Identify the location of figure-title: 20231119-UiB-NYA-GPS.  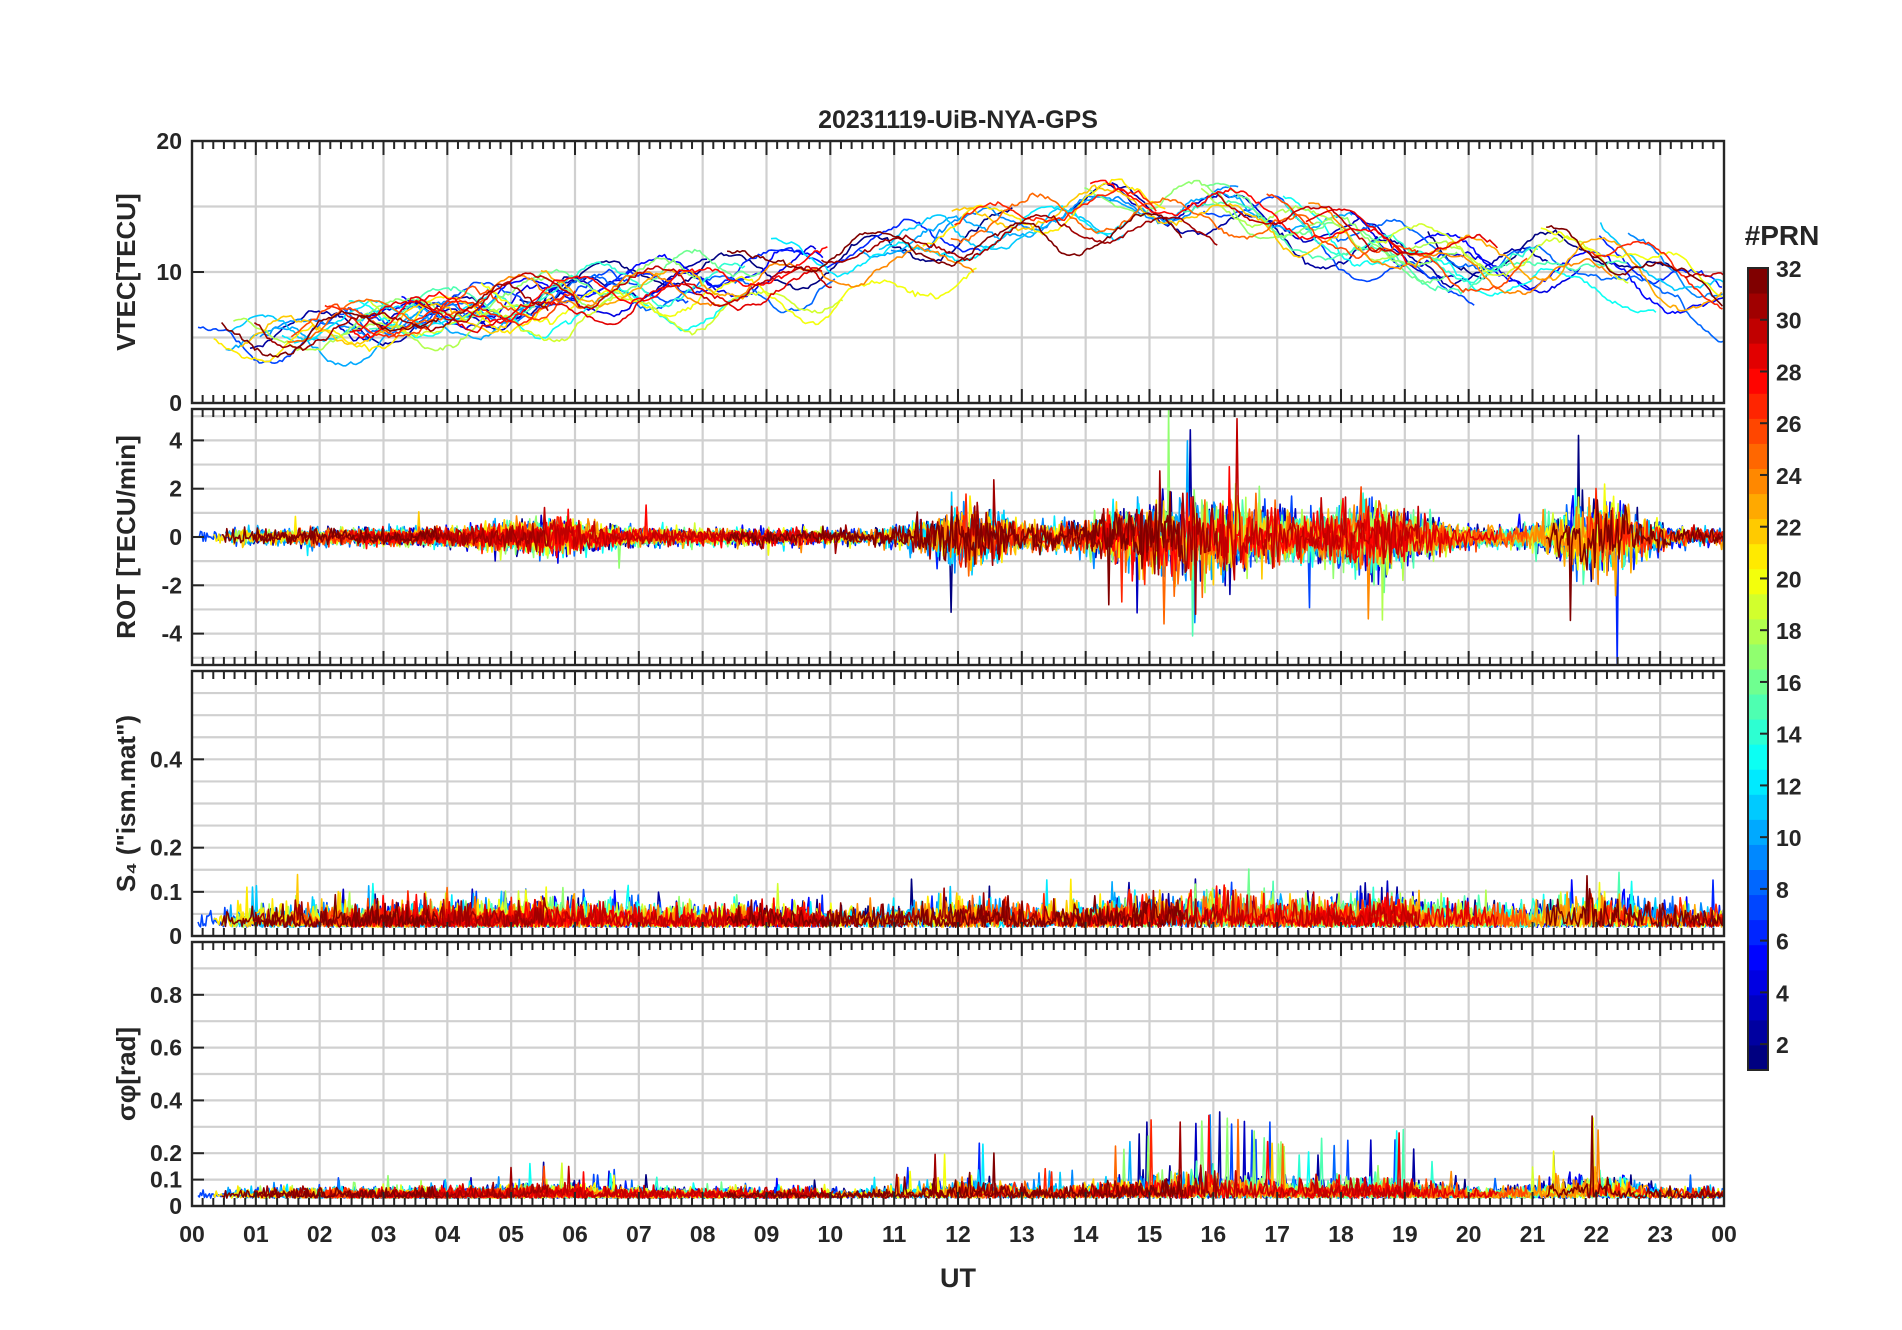
(958, 120).